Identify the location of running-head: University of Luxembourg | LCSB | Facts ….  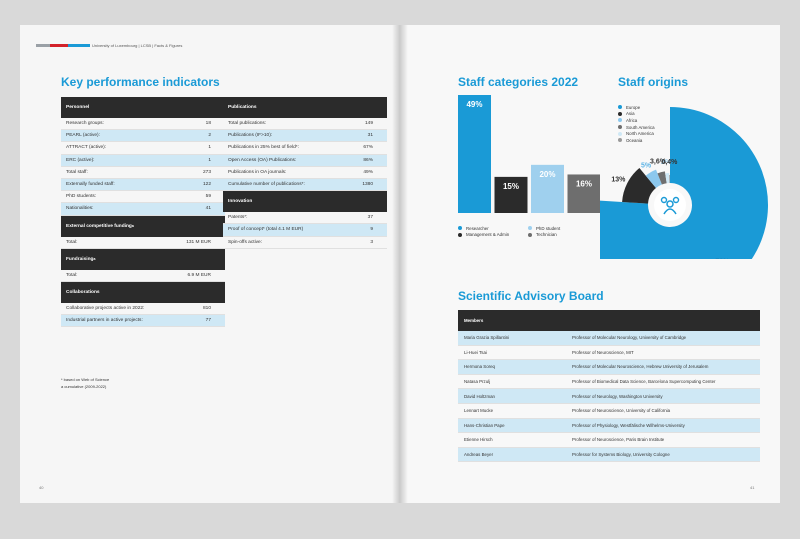
(137, 45).